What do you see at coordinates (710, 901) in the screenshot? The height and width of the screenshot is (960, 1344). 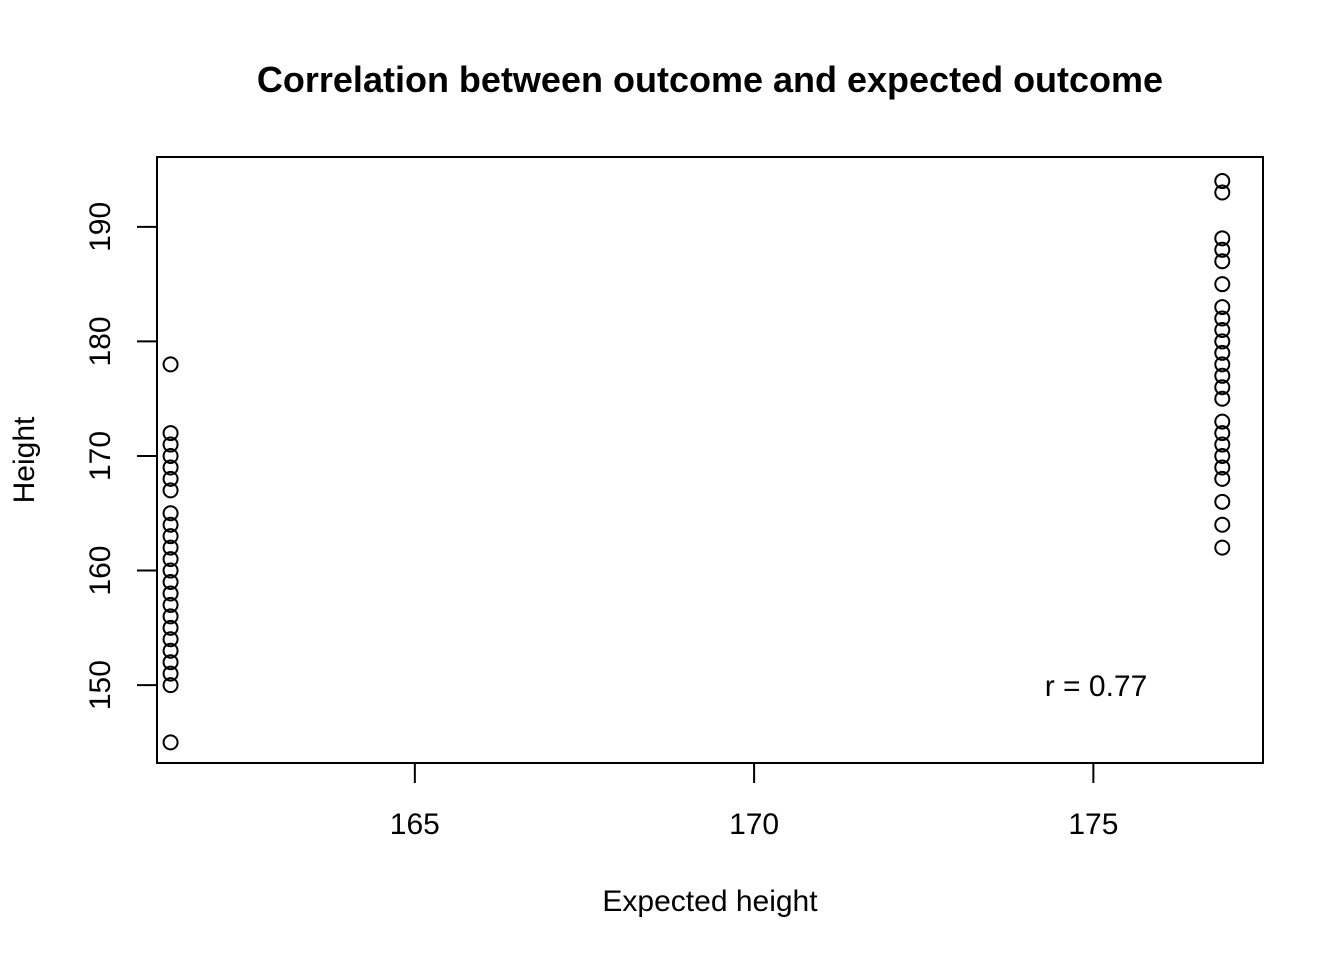 I see `x-axis-label: Expected height` at bounding box center [710, 901].